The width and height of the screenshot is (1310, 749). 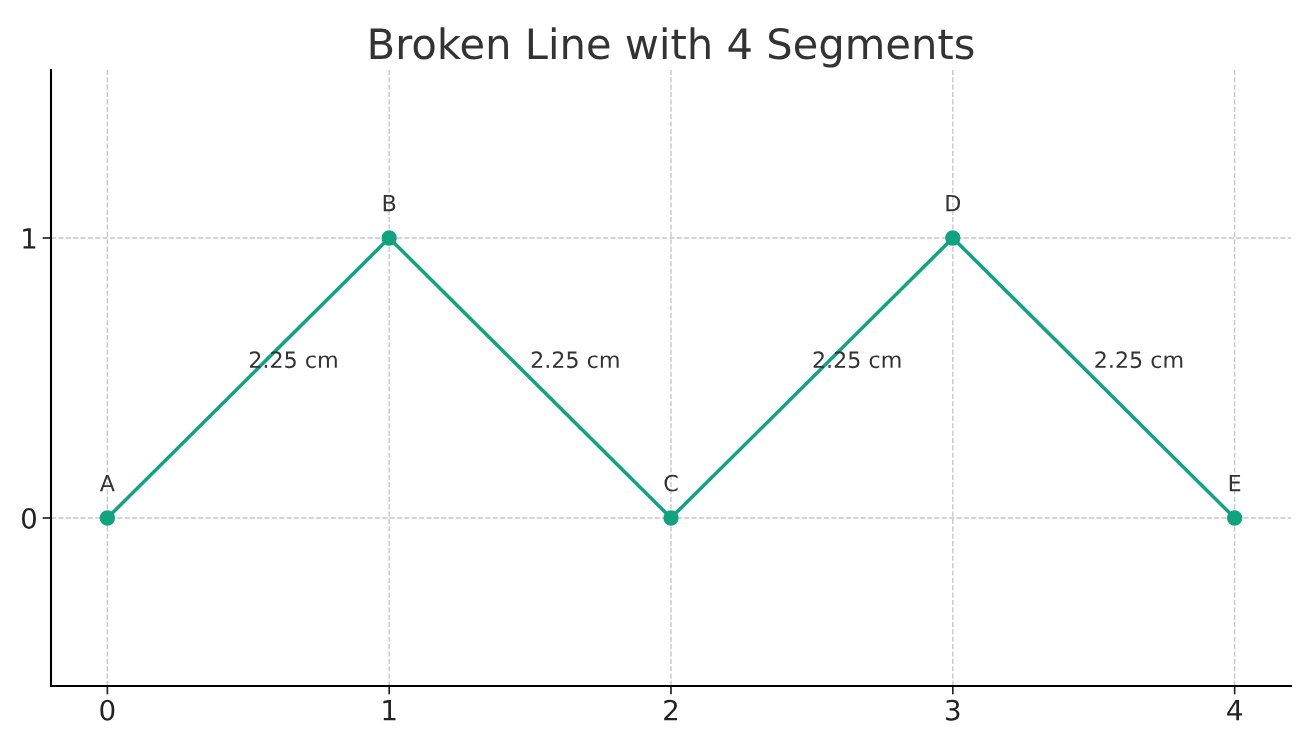 What do you see at coordinates (672, 47) in the screenshot?
I see `chart-title: Broken Line with 4 Segments` at bounding box center [672, 47].